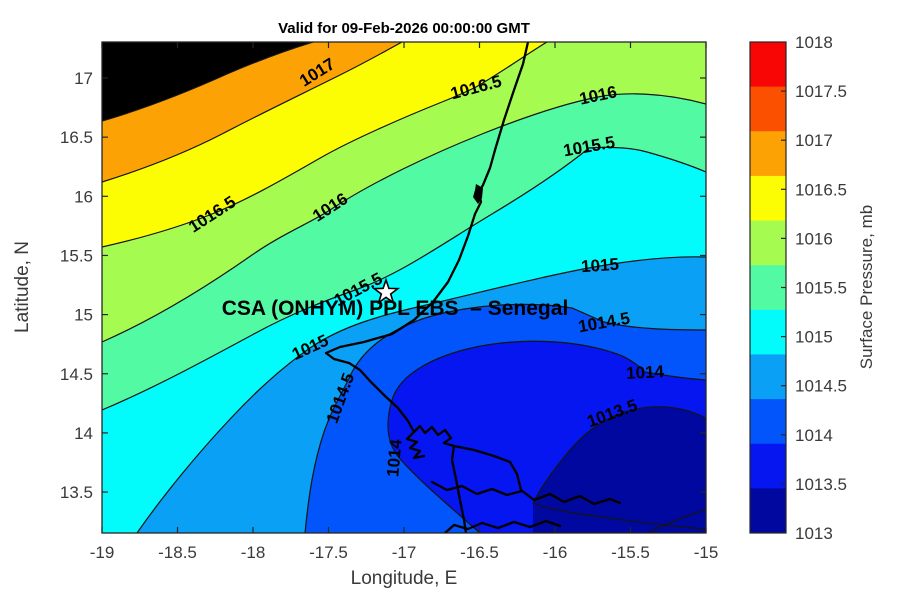 The width and height of the screenshot is (900, 605). Describe the element at coordinates (386, 291) in the screenshot. I see `star-marker` at that location.